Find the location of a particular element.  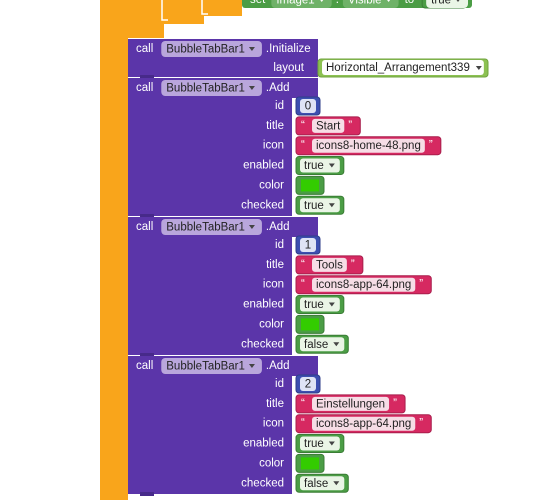

text-value: Start is located at coordinates (328, 126).